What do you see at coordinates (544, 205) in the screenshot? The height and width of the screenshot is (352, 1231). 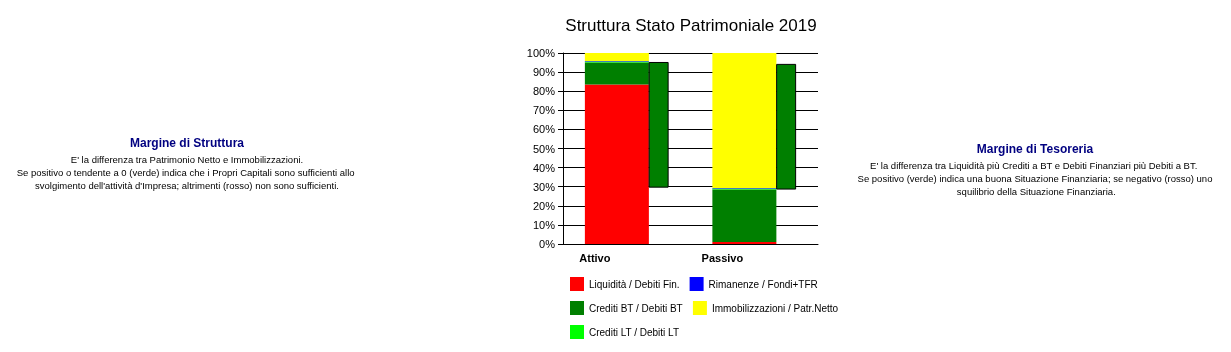 I see `y-tick-label: 20%` at bounding box center [544, 205].